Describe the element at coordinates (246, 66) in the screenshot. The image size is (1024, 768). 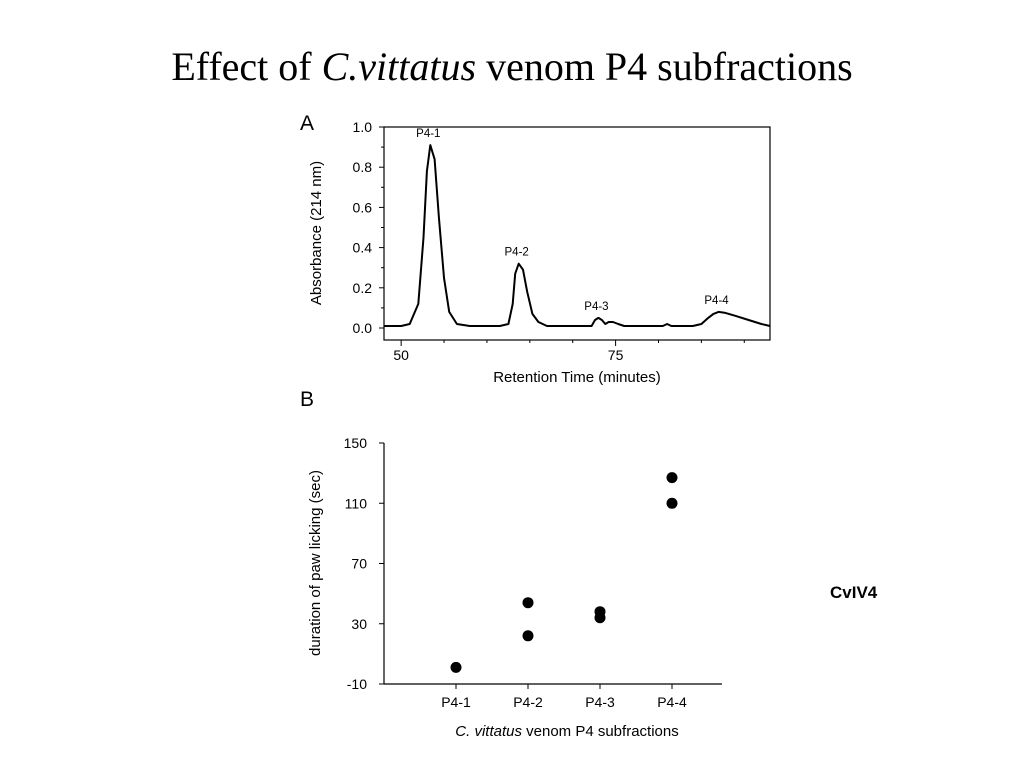
I see `title-prefix: Effect of` at that location.